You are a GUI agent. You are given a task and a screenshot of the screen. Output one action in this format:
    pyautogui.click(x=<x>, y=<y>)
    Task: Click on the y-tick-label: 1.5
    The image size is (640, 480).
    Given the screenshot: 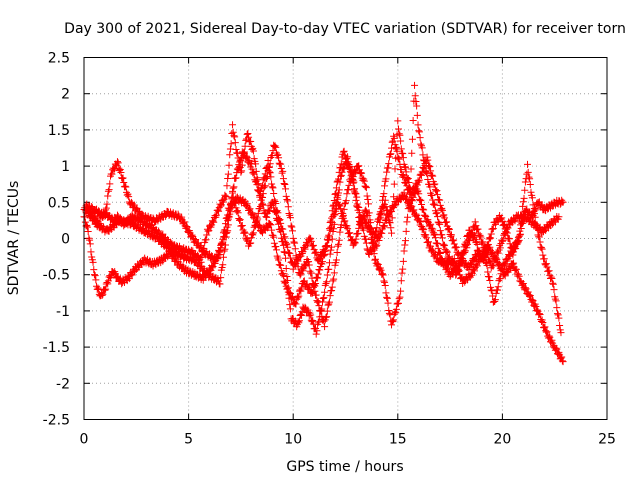 What is the action you would take?
    pyautogui.click(x=59, y=131)
    